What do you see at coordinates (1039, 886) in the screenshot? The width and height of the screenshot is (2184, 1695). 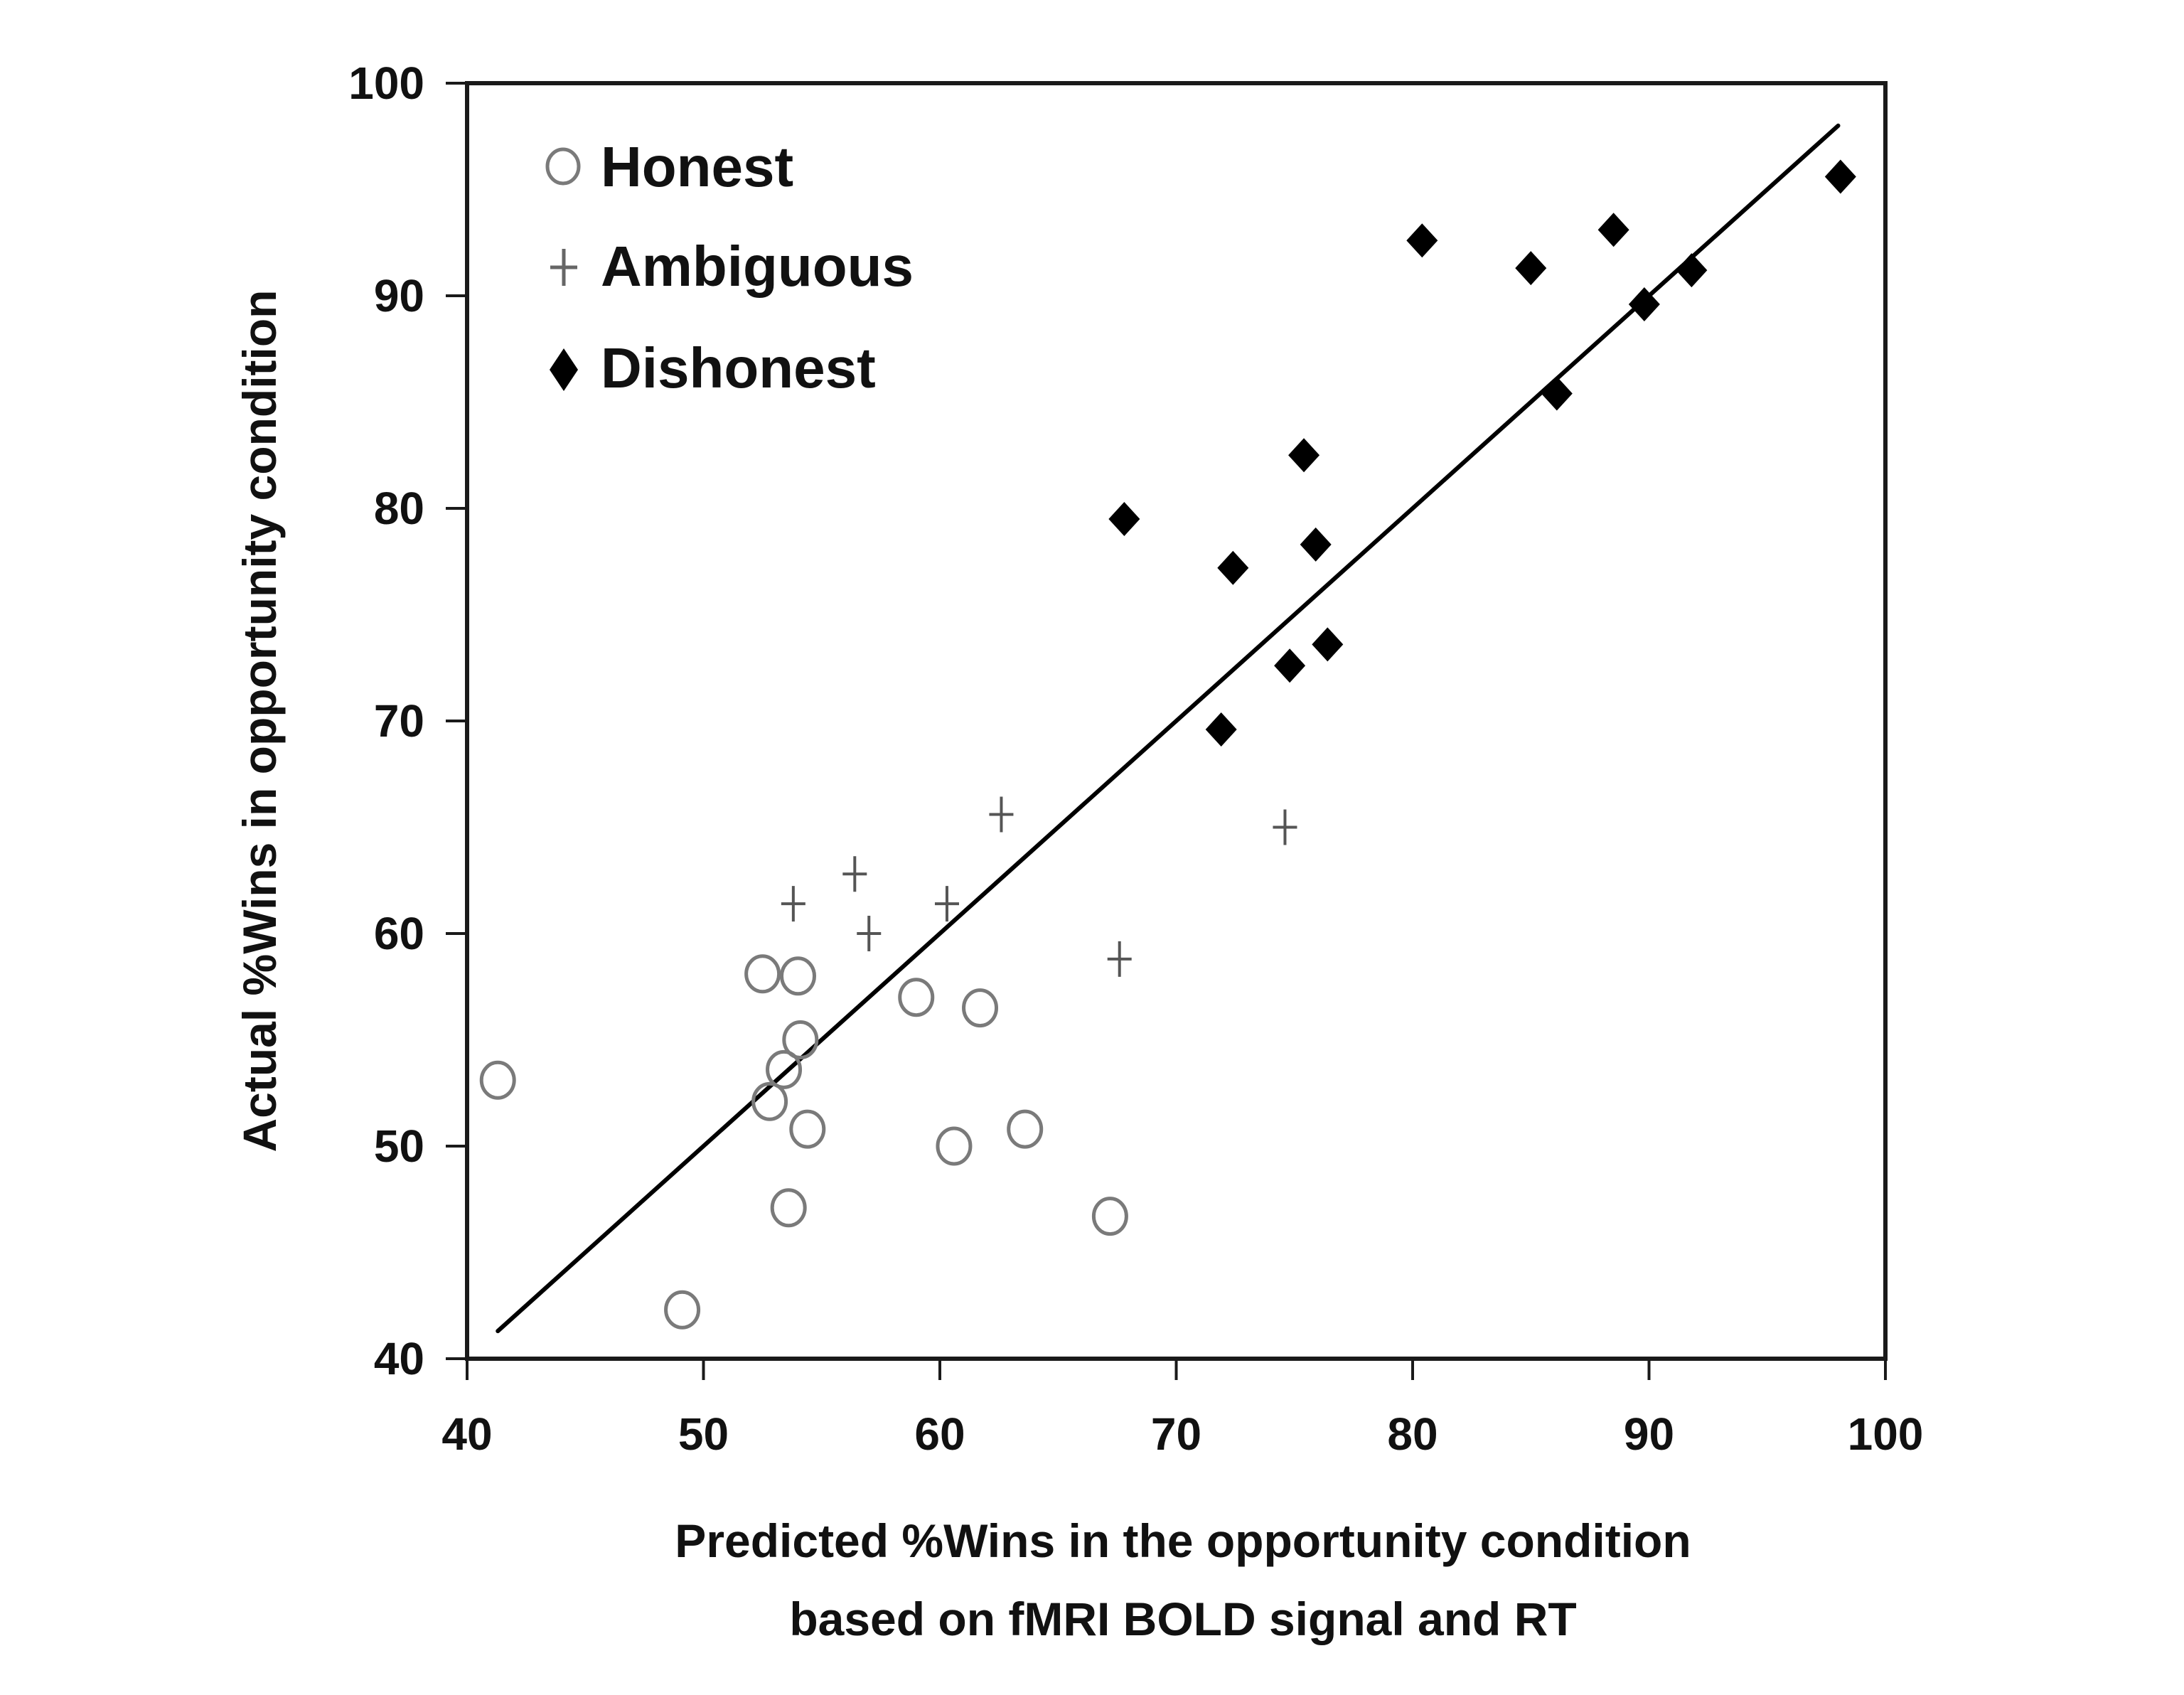 I see `series-ambiguous` at bounding box center [1039, 886].